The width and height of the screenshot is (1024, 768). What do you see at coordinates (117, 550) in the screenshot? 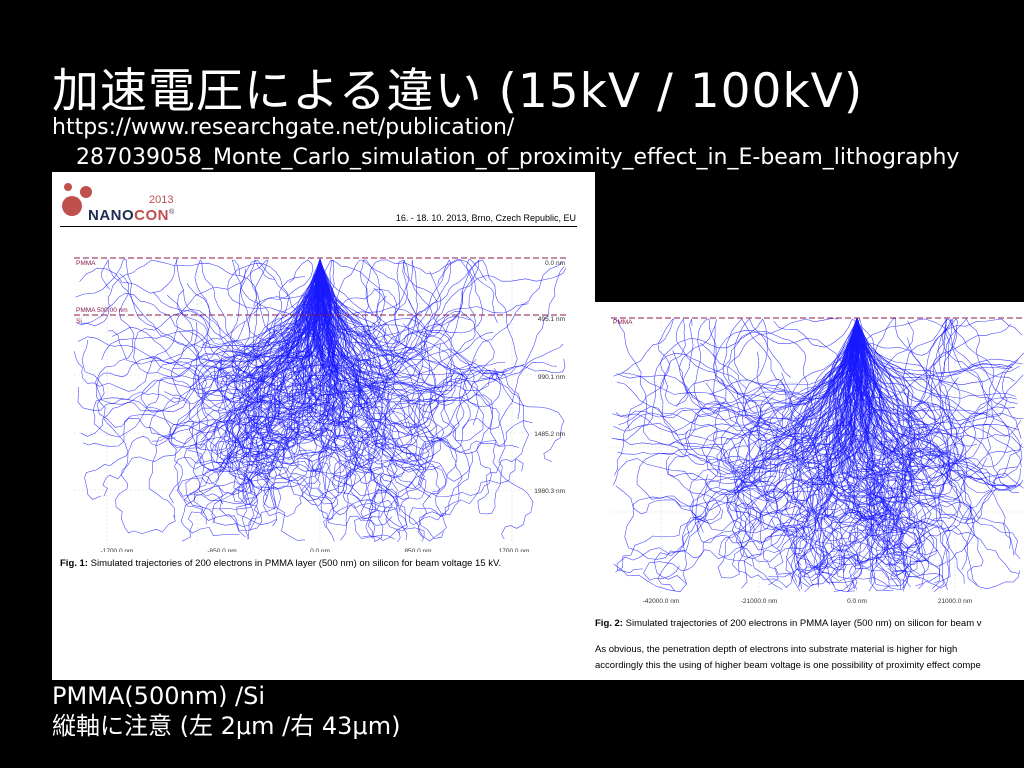
I see `x-tick-label: -1700.0 nm` at bounding box center [117, 550].